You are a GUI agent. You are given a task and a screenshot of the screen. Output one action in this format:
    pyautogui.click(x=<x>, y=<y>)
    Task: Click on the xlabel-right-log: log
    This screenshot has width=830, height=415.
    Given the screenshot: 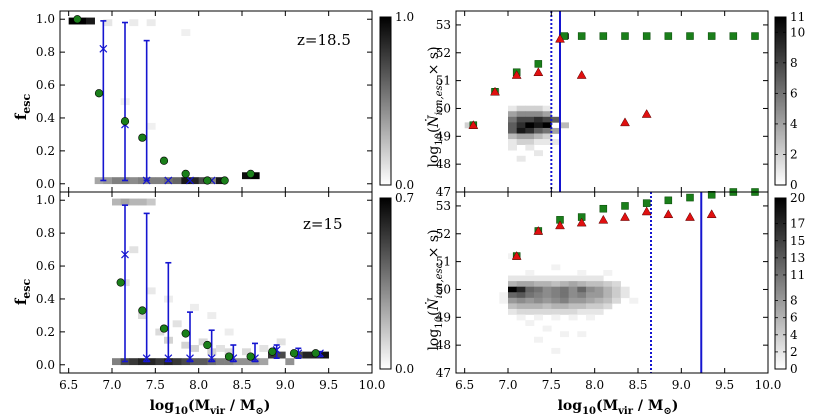 What is the action you would take?
    pyautogui.click(x=570, y=406)
    